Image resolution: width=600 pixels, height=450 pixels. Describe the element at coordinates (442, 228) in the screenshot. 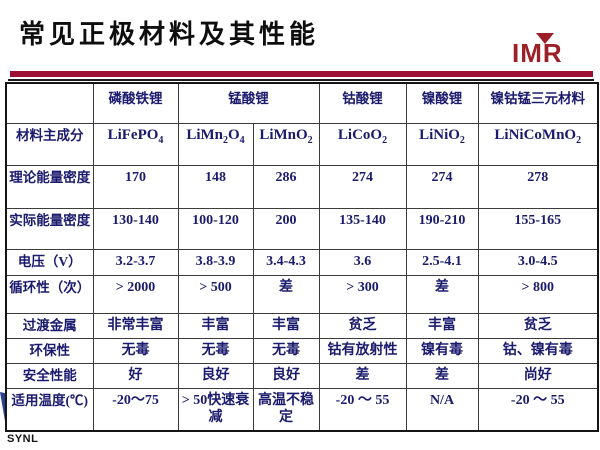

I see `value-cell: 190-210` at that location.